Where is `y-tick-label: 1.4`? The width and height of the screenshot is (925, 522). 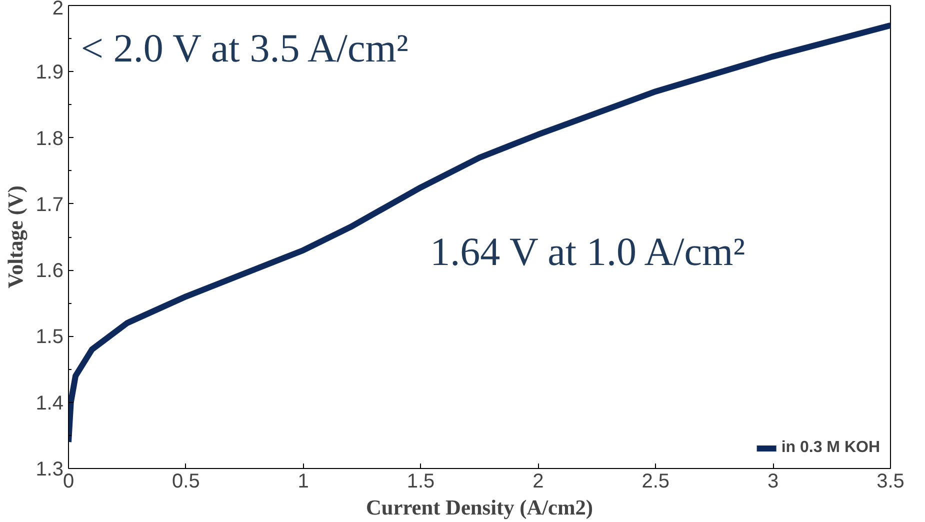
y-tick-label: 1.4 is located at coordinates (50, 403).